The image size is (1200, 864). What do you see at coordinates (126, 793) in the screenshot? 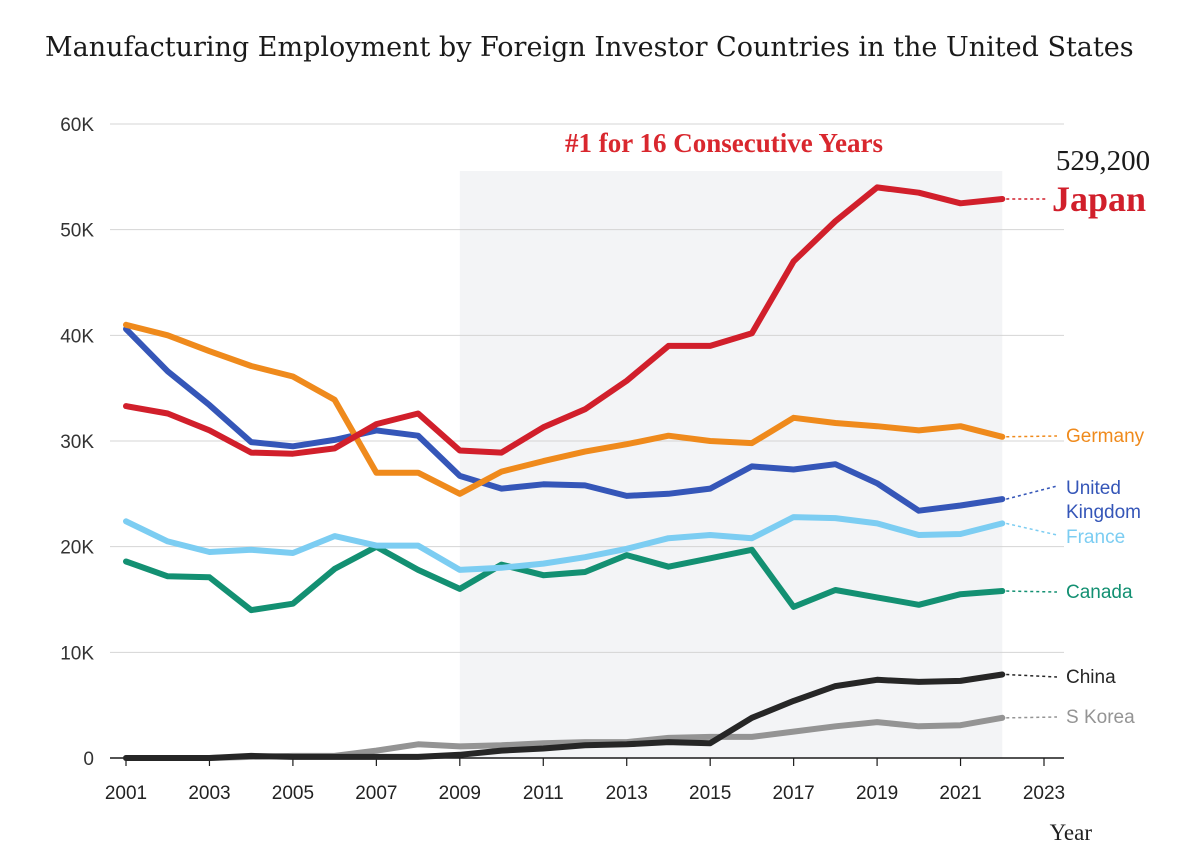
I see `x-tick-label: 2001` at bounding box center [126, 793].